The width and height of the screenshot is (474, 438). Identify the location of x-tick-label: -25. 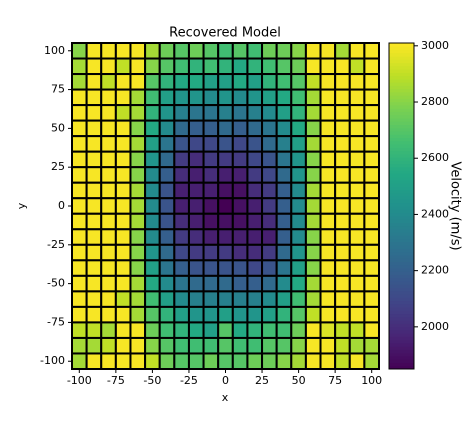
(189, 380).